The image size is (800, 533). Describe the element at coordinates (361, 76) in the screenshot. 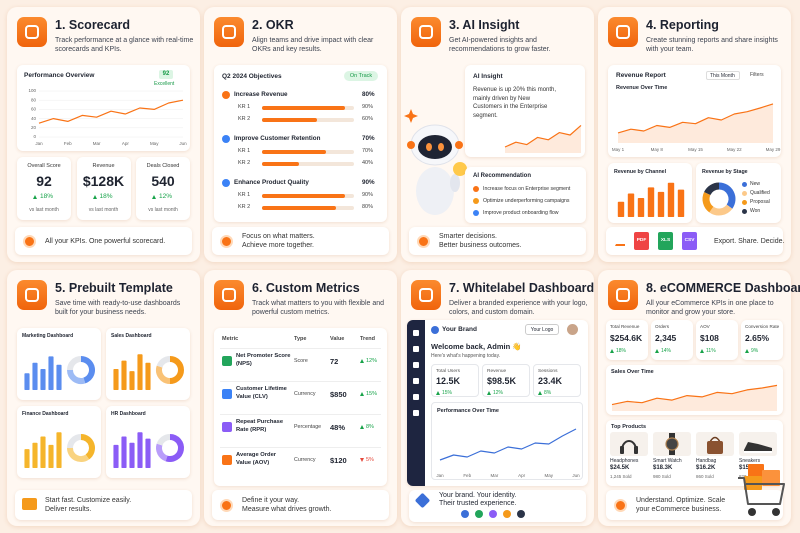

I see `status-pill: On Track` at that location.